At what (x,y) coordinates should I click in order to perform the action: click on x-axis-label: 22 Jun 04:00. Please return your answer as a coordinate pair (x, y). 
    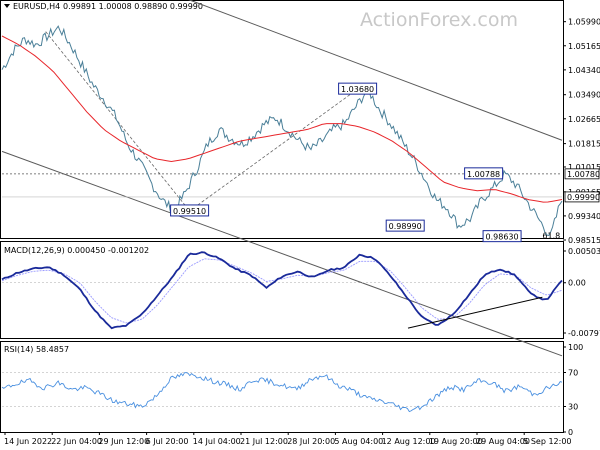
    Looking at the image, I should click on (76, 441).